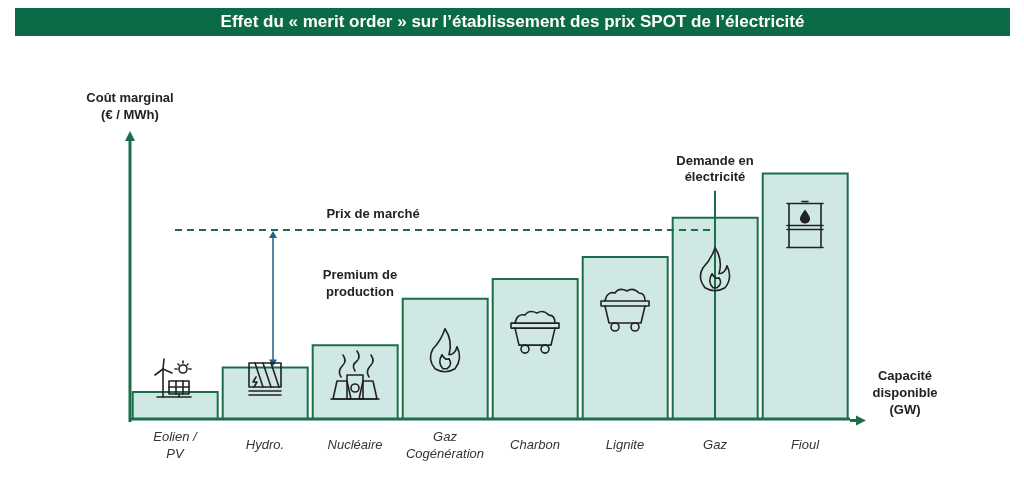 The height and width of the screenshot is (496, 1024). I want to click on x-tick-label: Fioul, so click(805, 444).